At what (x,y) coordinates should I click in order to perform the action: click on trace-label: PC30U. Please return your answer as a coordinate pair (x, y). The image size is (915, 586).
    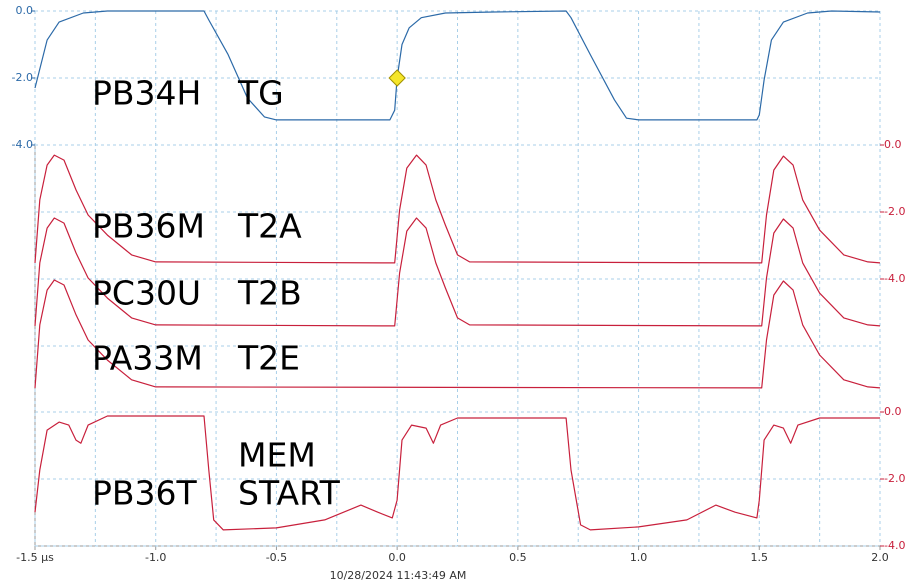
    Looking at the image, I should click on (146, 293).